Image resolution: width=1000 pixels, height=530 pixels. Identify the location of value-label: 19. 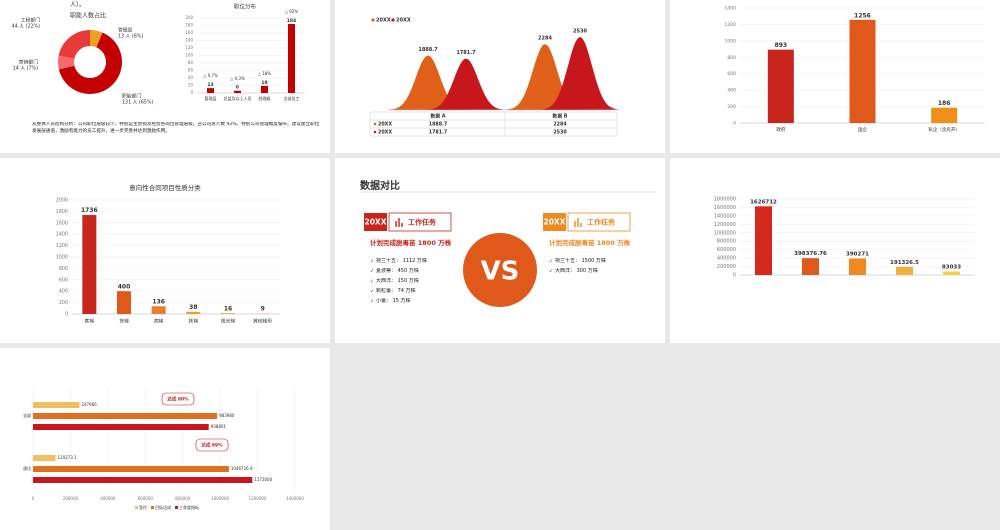
(264, 83).